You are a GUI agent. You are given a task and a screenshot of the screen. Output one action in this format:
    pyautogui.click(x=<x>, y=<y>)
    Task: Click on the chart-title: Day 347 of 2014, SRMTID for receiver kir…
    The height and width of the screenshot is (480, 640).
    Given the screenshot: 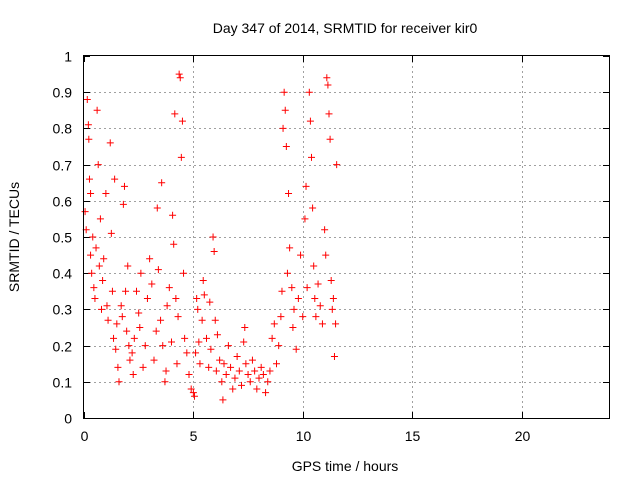 What is the action you would take?
    pyautogui.click(x=345, y=28)
    